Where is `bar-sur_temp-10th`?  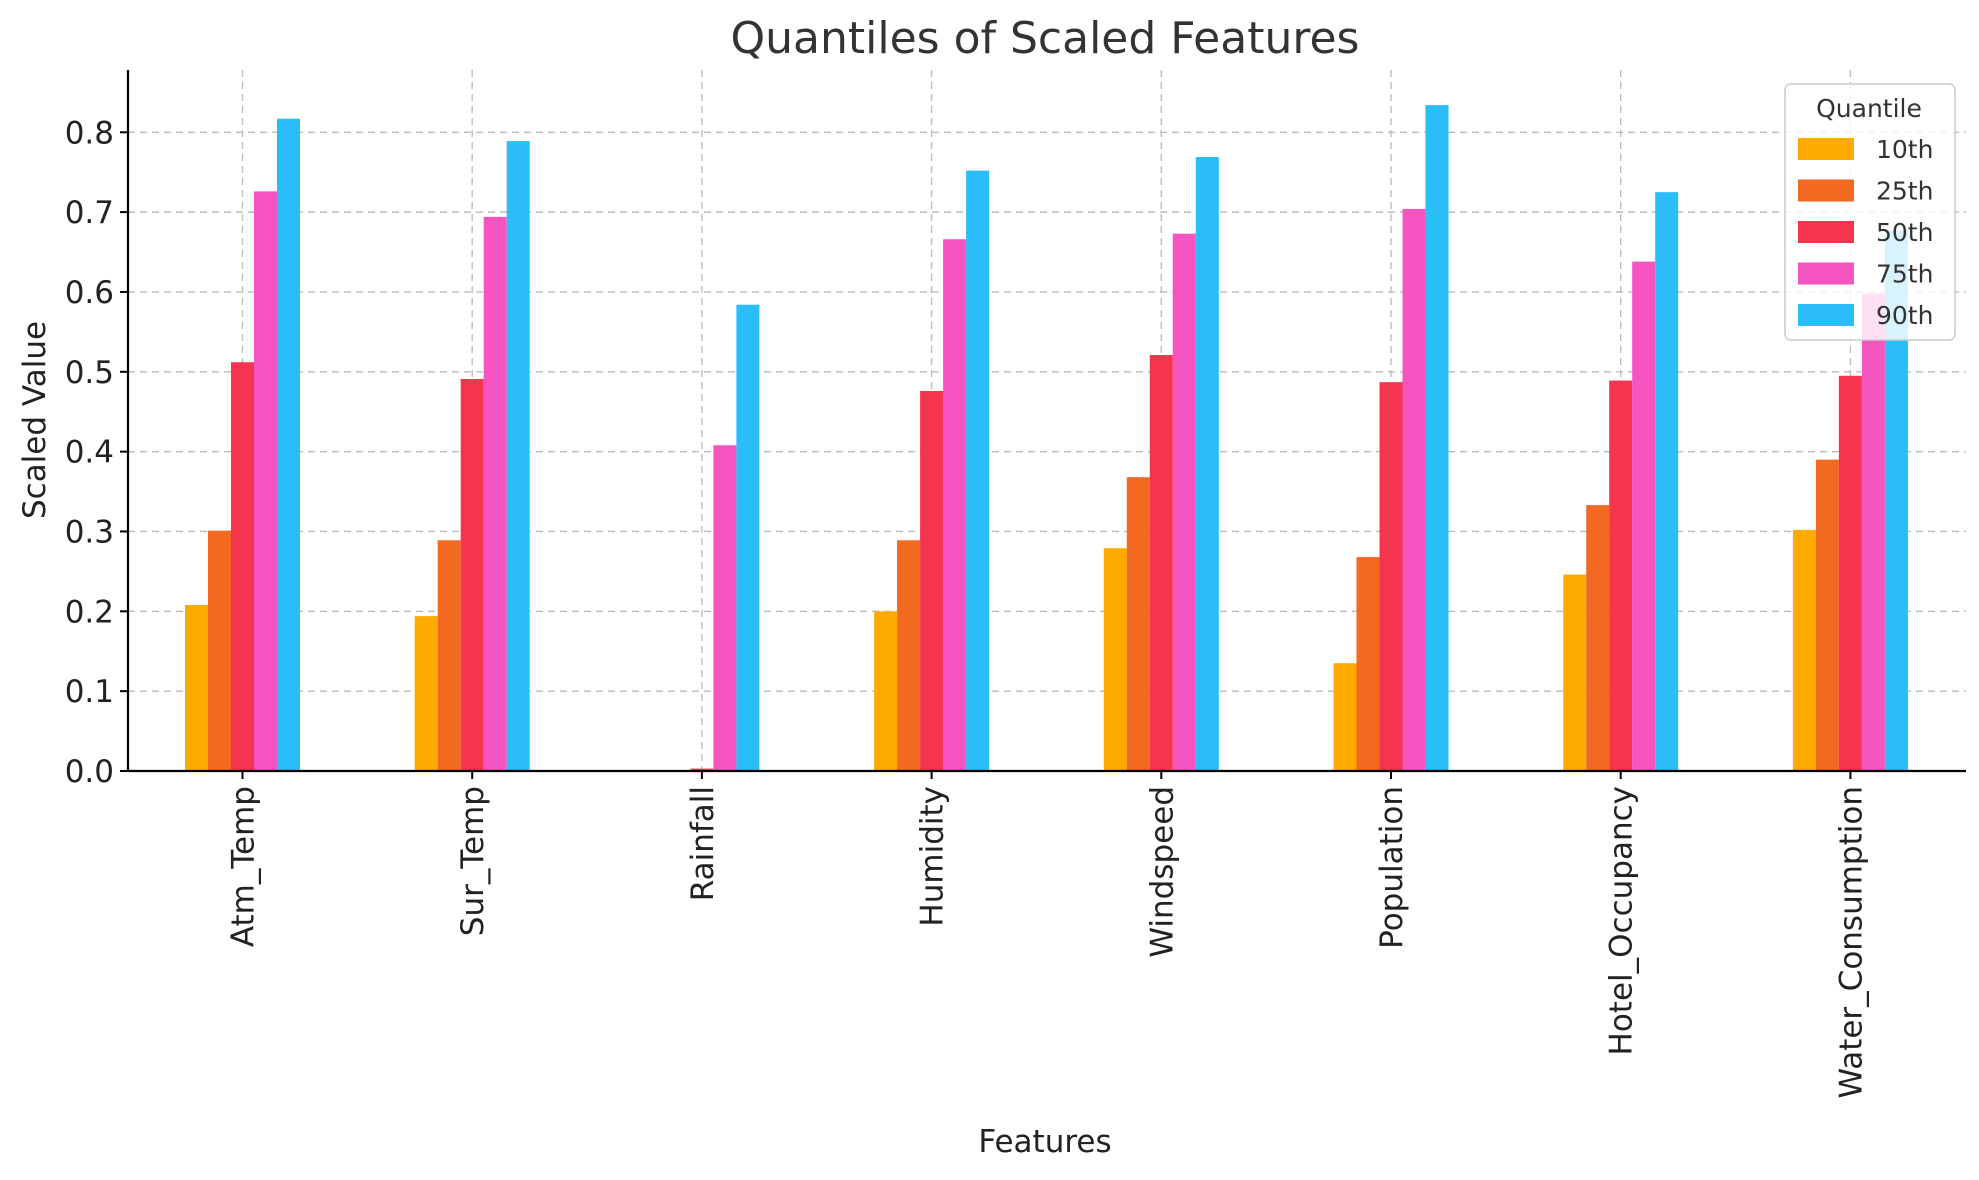 bar-sur_temp-10th is located at coordinates (426, 693).